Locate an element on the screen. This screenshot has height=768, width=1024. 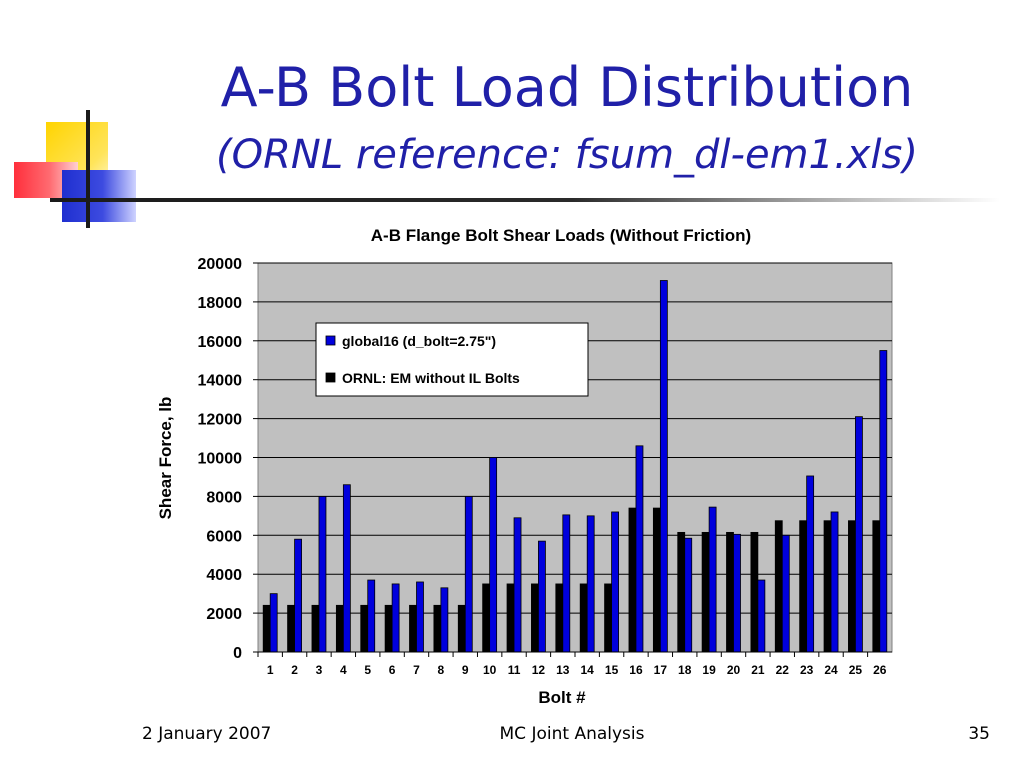
legend-label-ornl: ORNL: EM without IL Bolts is located at coordinates (431, 378).